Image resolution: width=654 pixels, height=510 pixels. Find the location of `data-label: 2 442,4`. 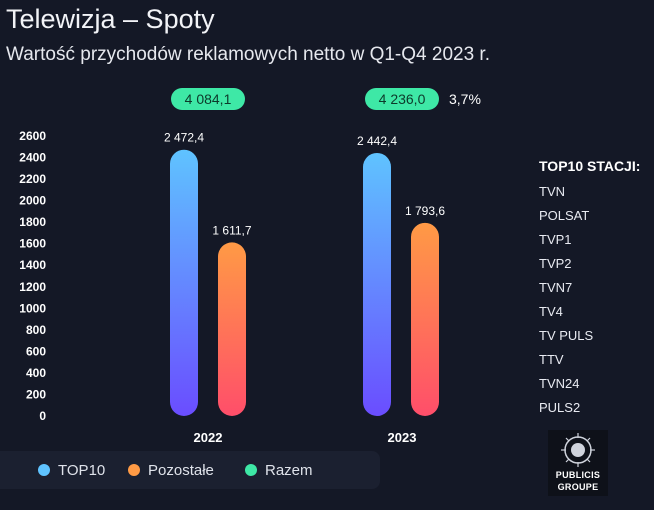

data-label: 2 442,4 is located at coordinates (377, 141).